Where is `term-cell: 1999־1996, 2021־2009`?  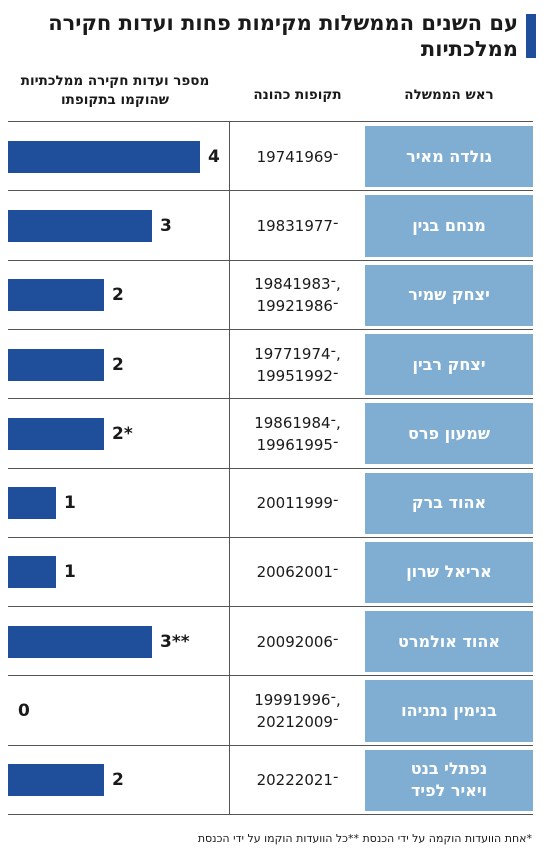 term-cell: 1999־1996, 2021־2009 is located at coordinates (297, 711).